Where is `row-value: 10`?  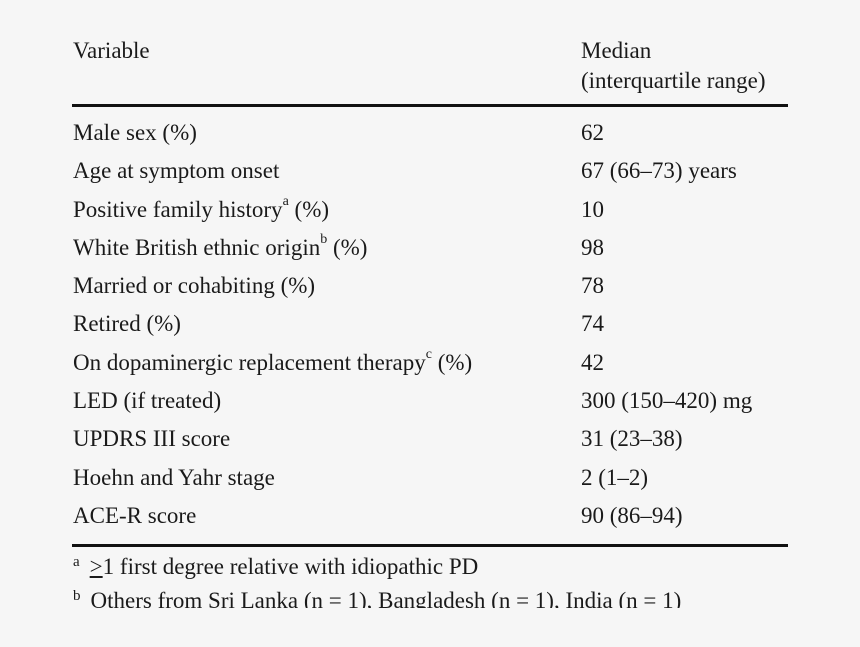
row-value: 10 is located at coordinates (592, 209).